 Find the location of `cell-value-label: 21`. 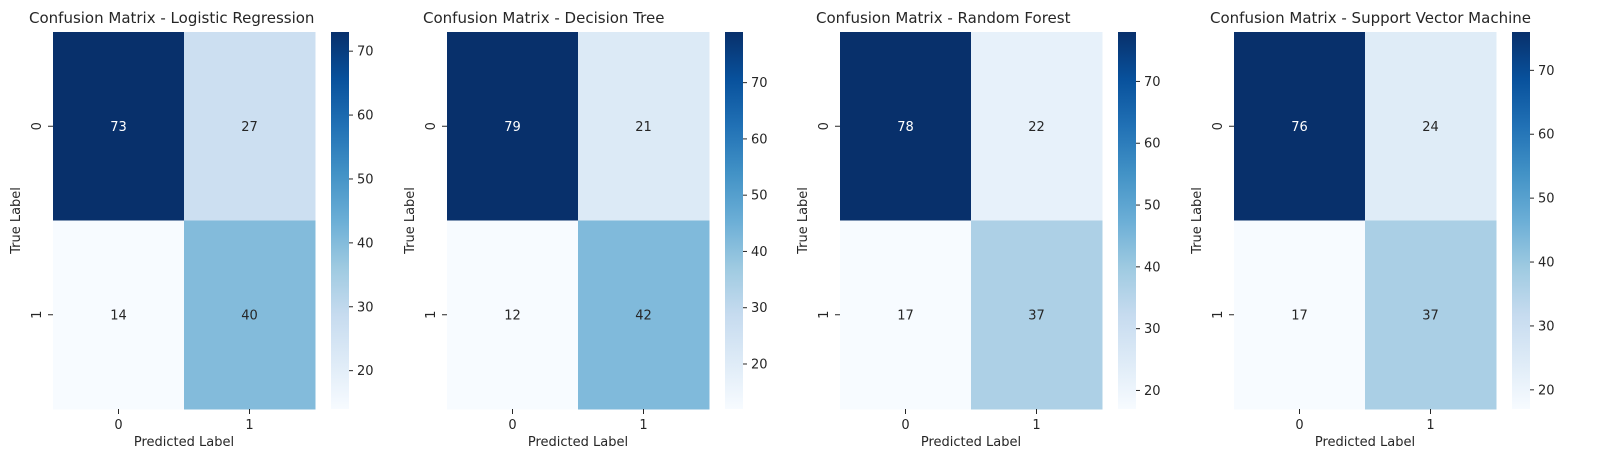

cell-value-label: 21 is located at coordinates (643, 127).